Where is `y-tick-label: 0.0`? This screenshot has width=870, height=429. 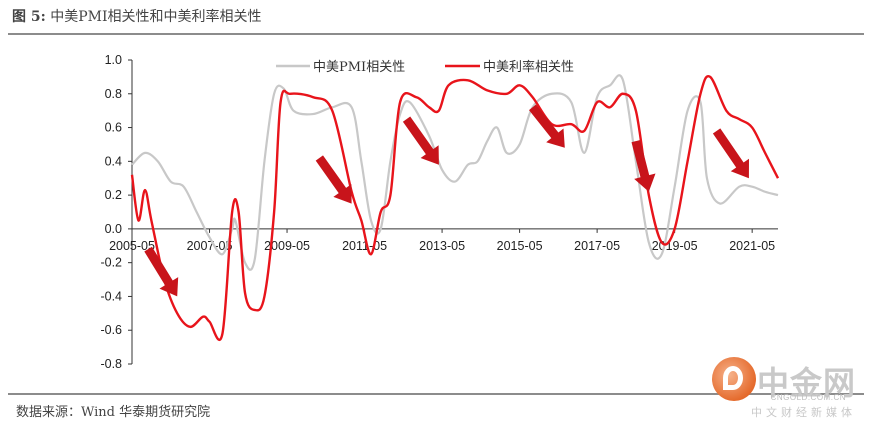
y-tick-label: 0.0 is located at coordinates (113, 229).